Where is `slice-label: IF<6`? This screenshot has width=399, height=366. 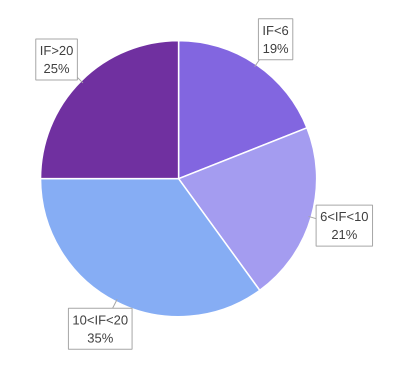
slice-label: IF<6 is located at coordinates (275, 30).